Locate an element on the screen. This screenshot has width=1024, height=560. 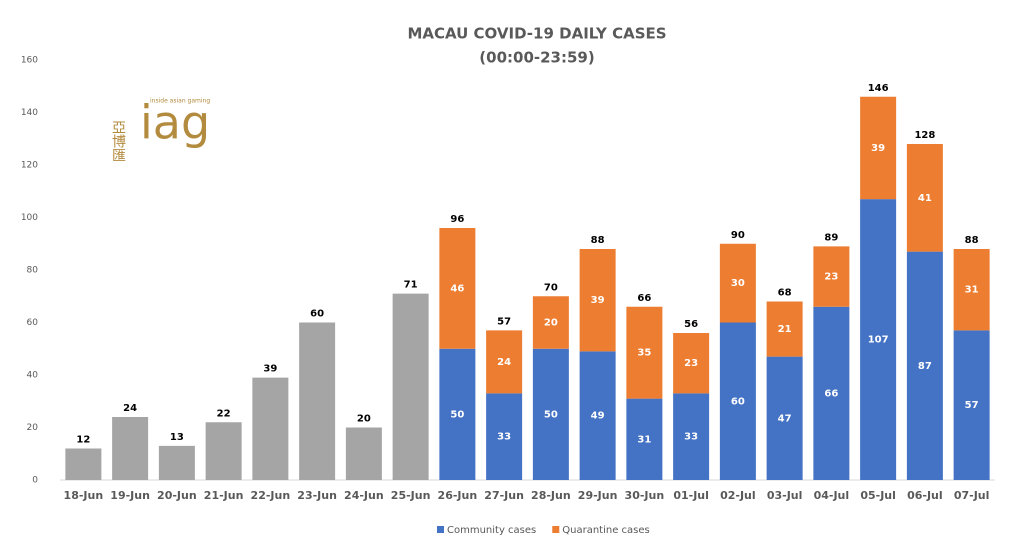
legend-label: Quarantine cases is located at coordinates (605, 530).